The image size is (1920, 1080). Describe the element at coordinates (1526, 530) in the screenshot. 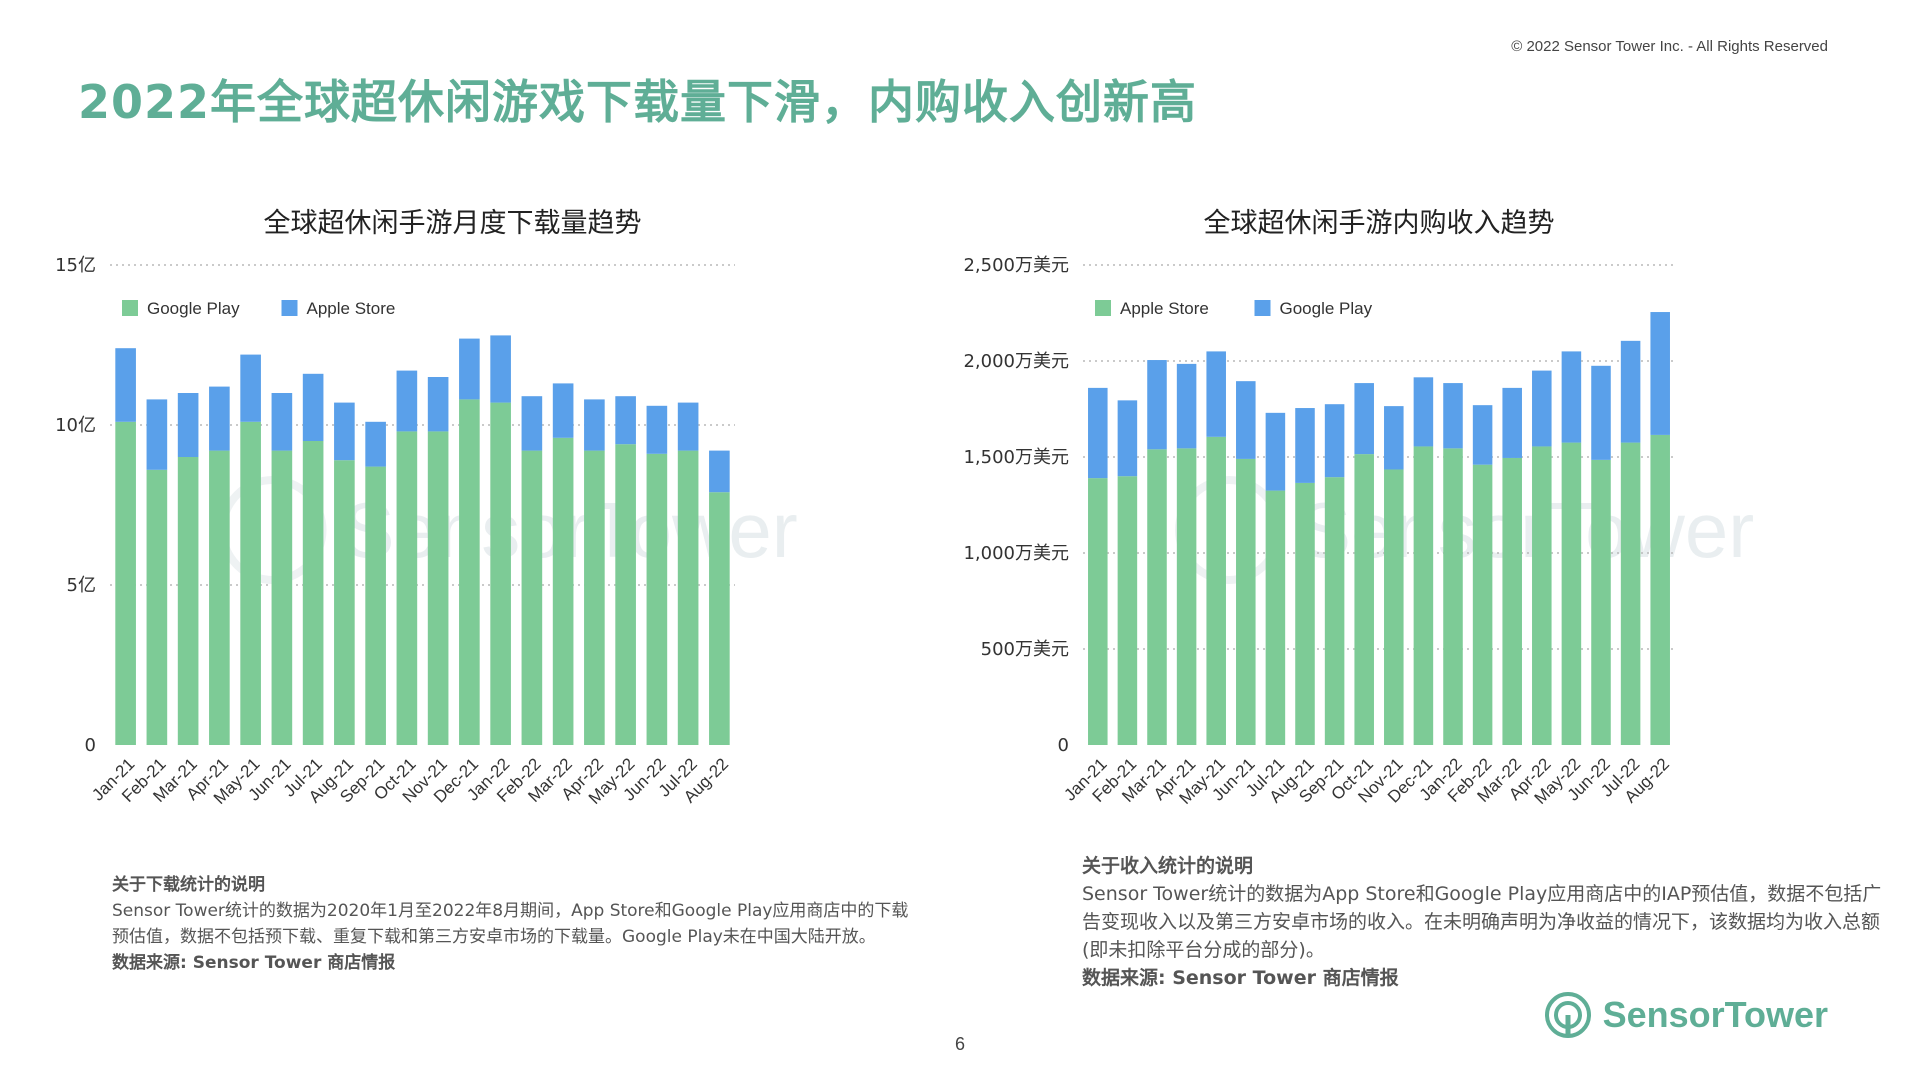

I see `watermark-text: SensorTower` at that location.